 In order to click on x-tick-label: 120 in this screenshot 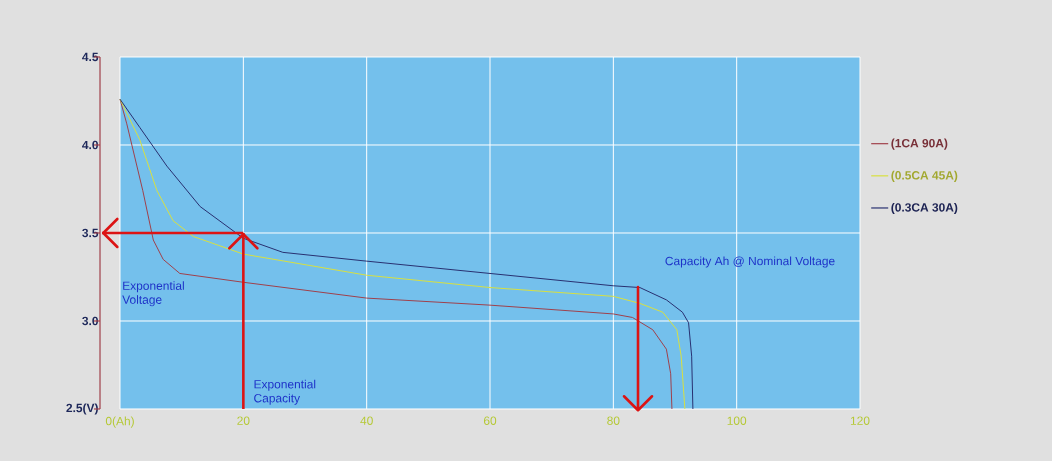, I will do `click(860, 420)`.